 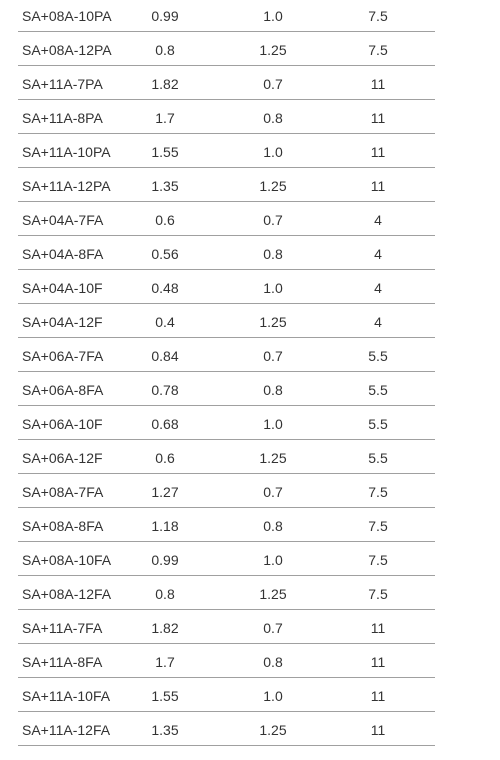 I want to click on table-row: SA+06A-7FA 0.84 0.7 5.5, so click(x=226, y=355).